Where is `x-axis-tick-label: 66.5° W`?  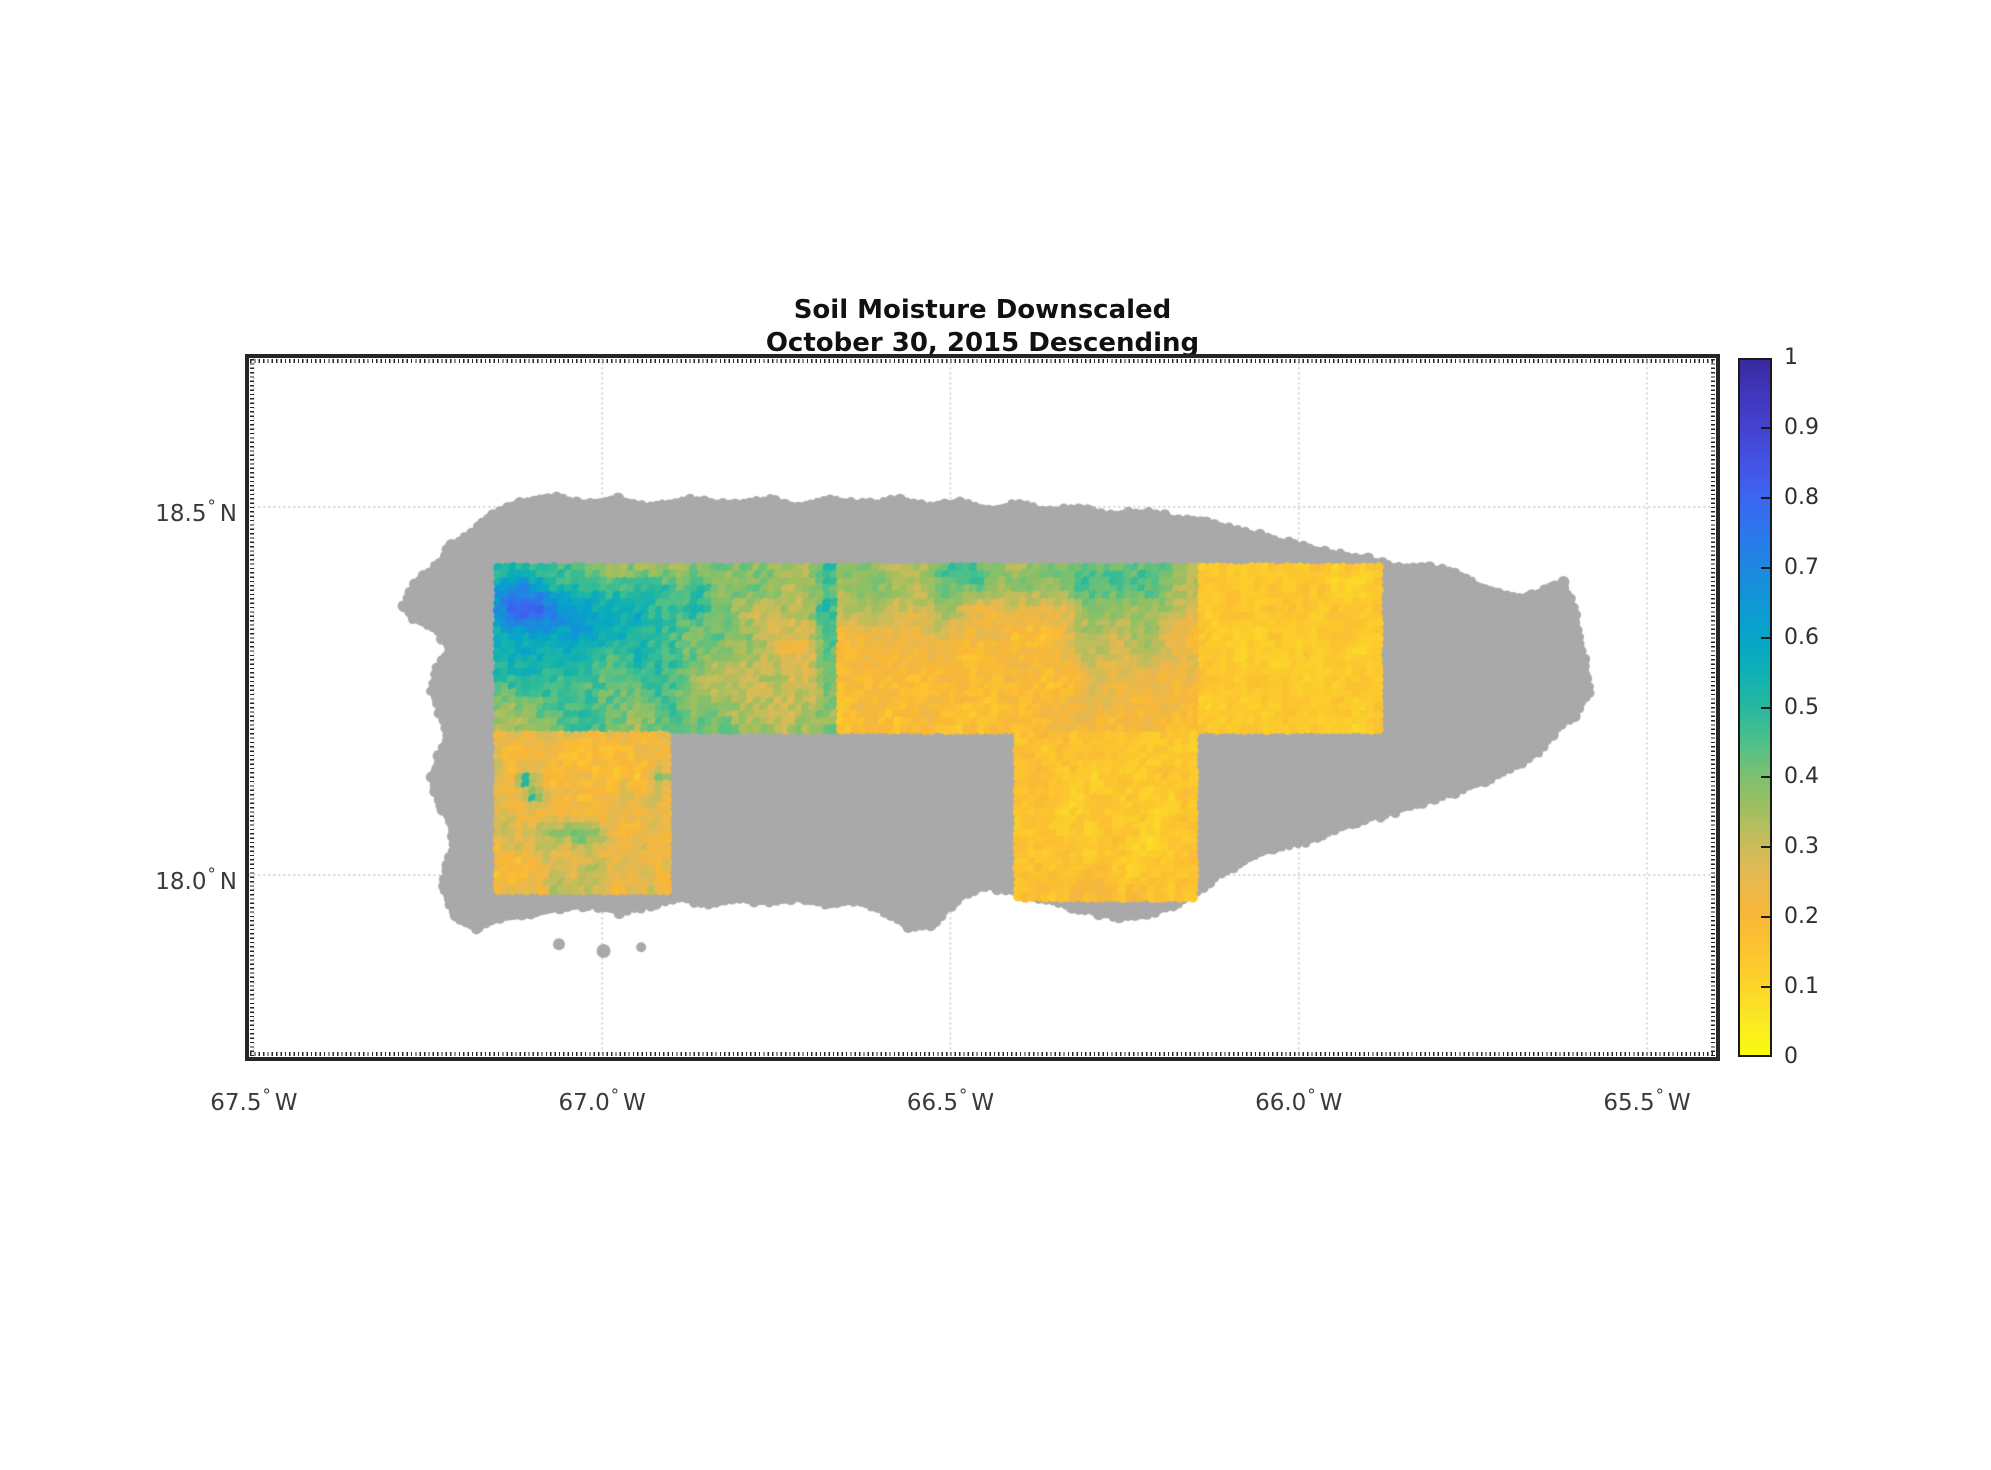
x-axis-tick-label: 66.5° W is located at coordinates (950, 1101).